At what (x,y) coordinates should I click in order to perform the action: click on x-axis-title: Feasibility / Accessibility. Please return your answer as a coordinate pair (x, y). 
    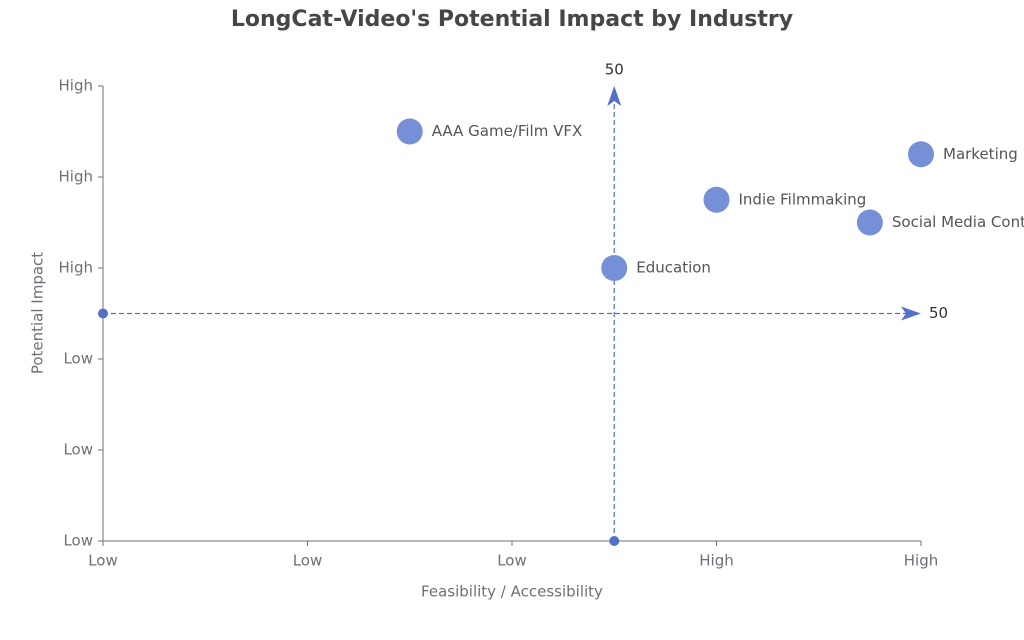
    Looking at the image, I should click on (512, 592).